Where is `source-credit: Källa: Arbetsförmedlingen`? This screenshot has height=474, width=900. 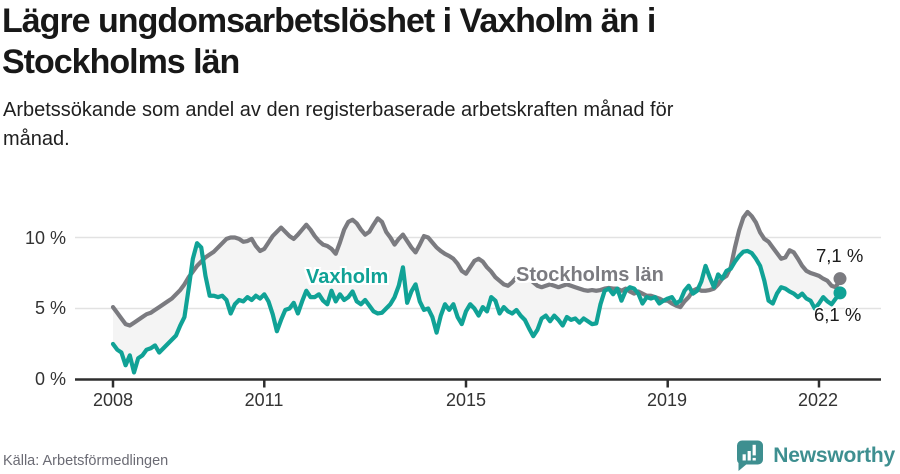 source-credit: Källa: Arbetsförmedlingen is located at coordinates (86, 461).